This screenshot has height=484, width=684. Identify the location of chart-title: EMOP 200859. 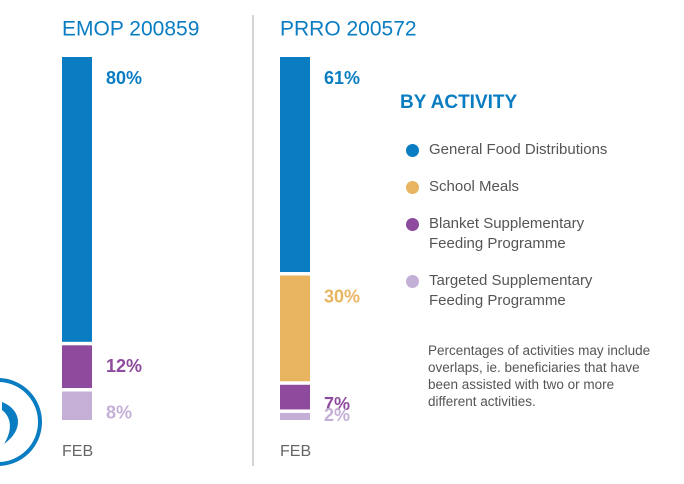
(130, 29).